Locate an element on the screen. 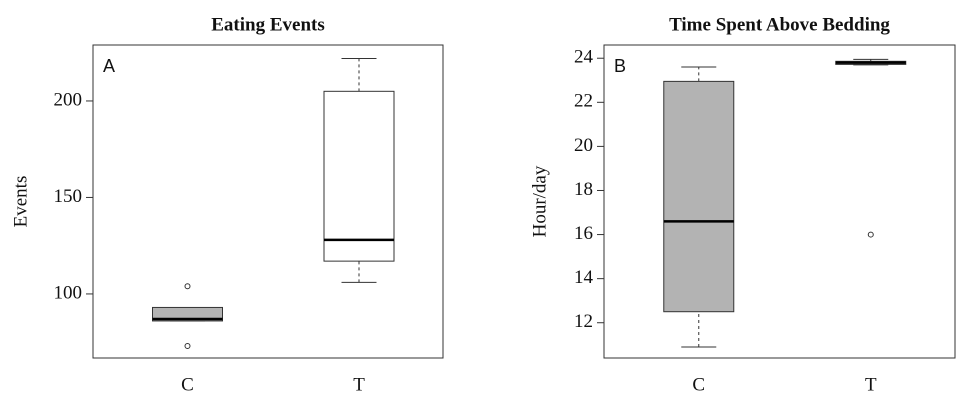 The height and width of the screenshot is (397, 960). y-axis-label: Hour/day is located at coordinates (539, 201).